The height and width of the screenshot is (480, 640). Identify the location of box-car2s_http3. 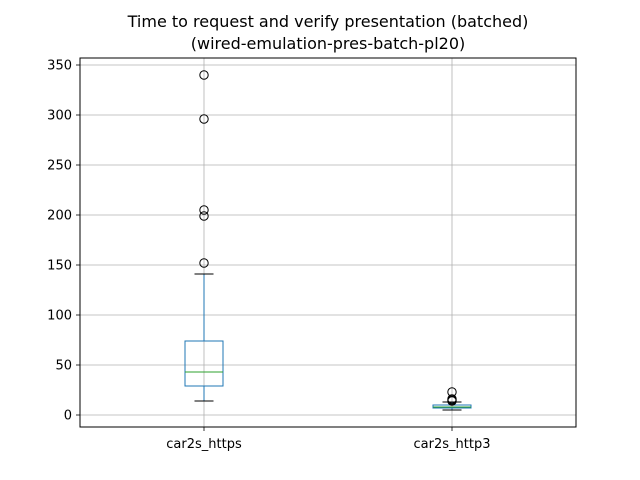
(452, 399).